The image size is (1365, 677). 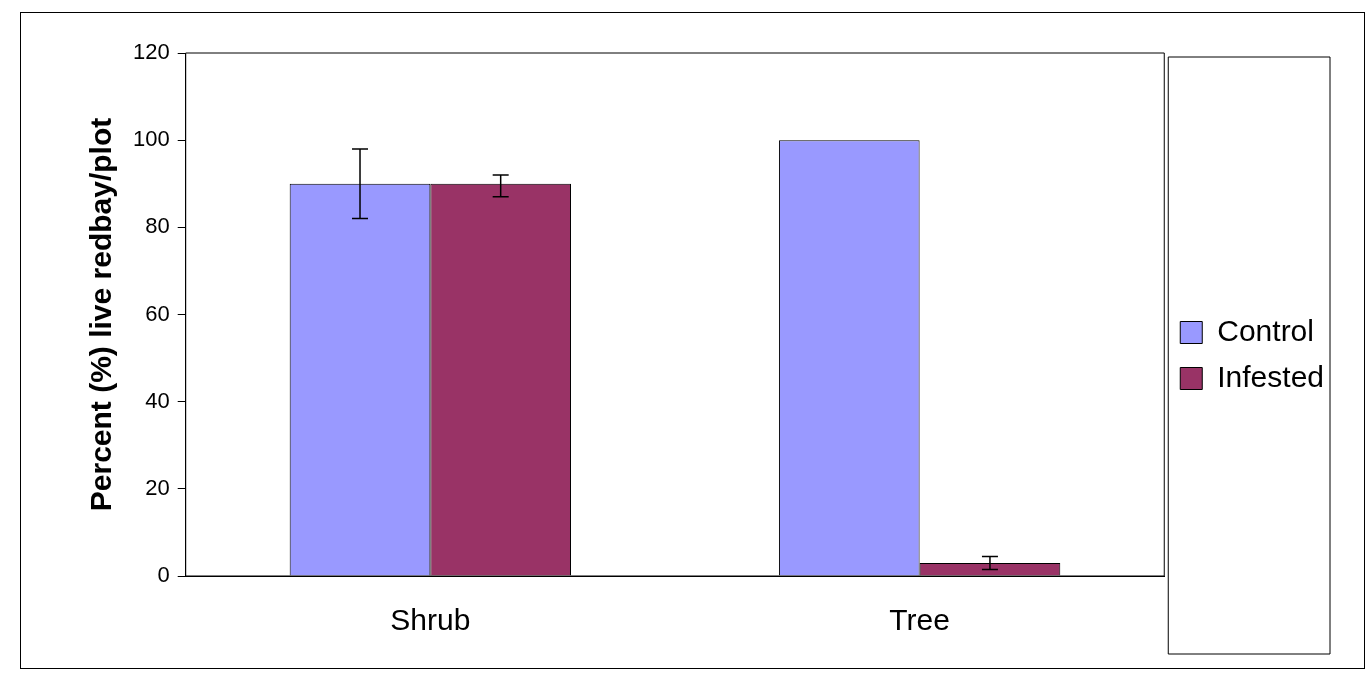 What do you see at coordinates (157, 400) in the screenshot?
I see `y-tick-label: 40` at bounding box center [157, 400].